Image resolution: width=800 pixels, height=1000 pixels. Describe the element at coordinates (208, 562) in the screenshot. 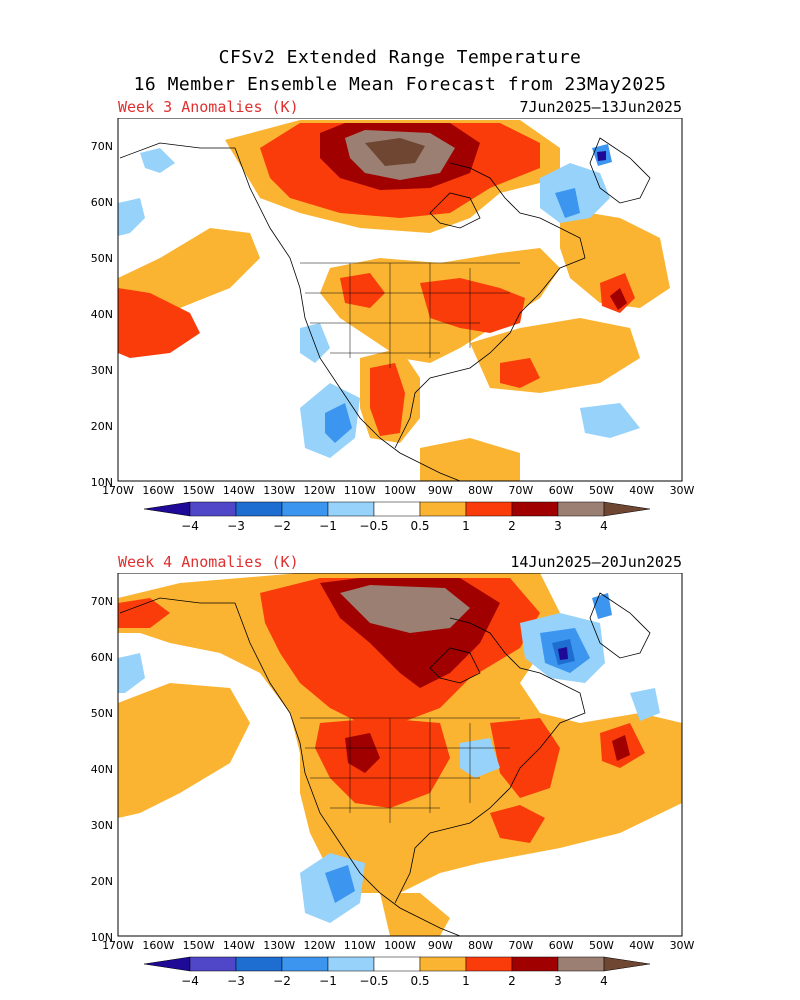

I see `week4-label: Week 4 Anomalies (K)` at that location.